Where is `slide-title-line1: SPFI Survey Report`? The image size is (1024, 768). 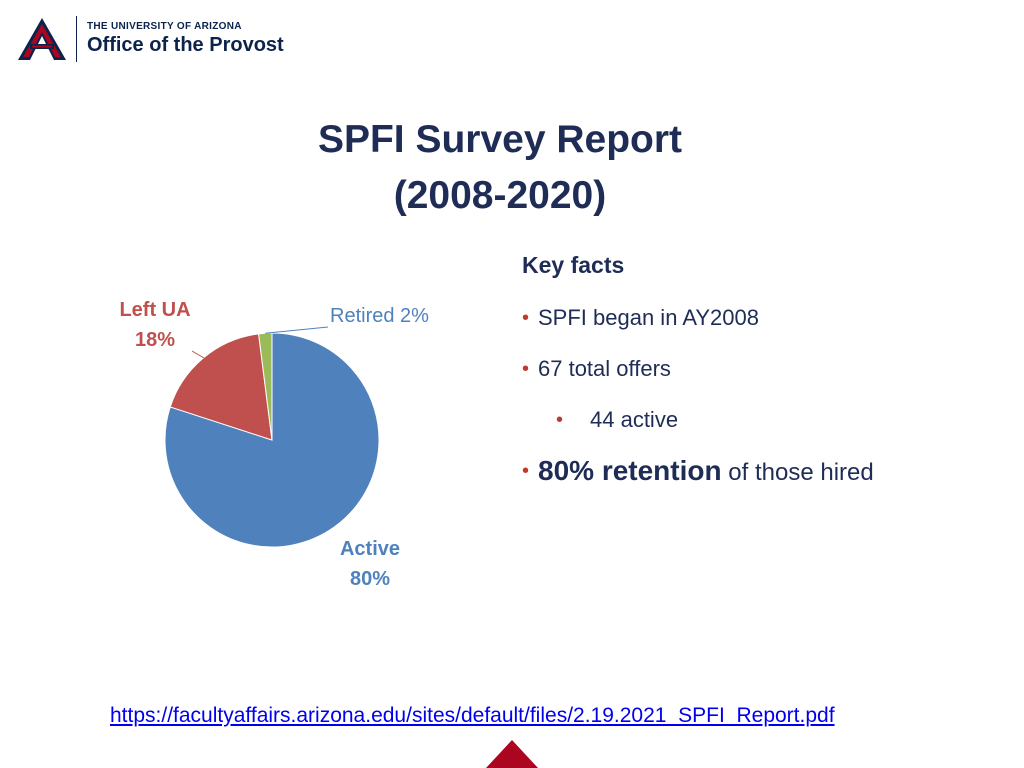
slide-title-line1: SPFI Survey Report is located at coordinates (500, 139).